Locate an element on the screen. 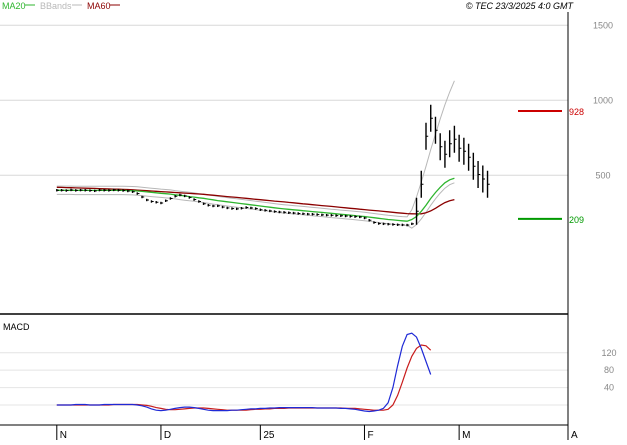 This screenshot has width=627, height=445. macd-line is located at coordinates (244, 372).